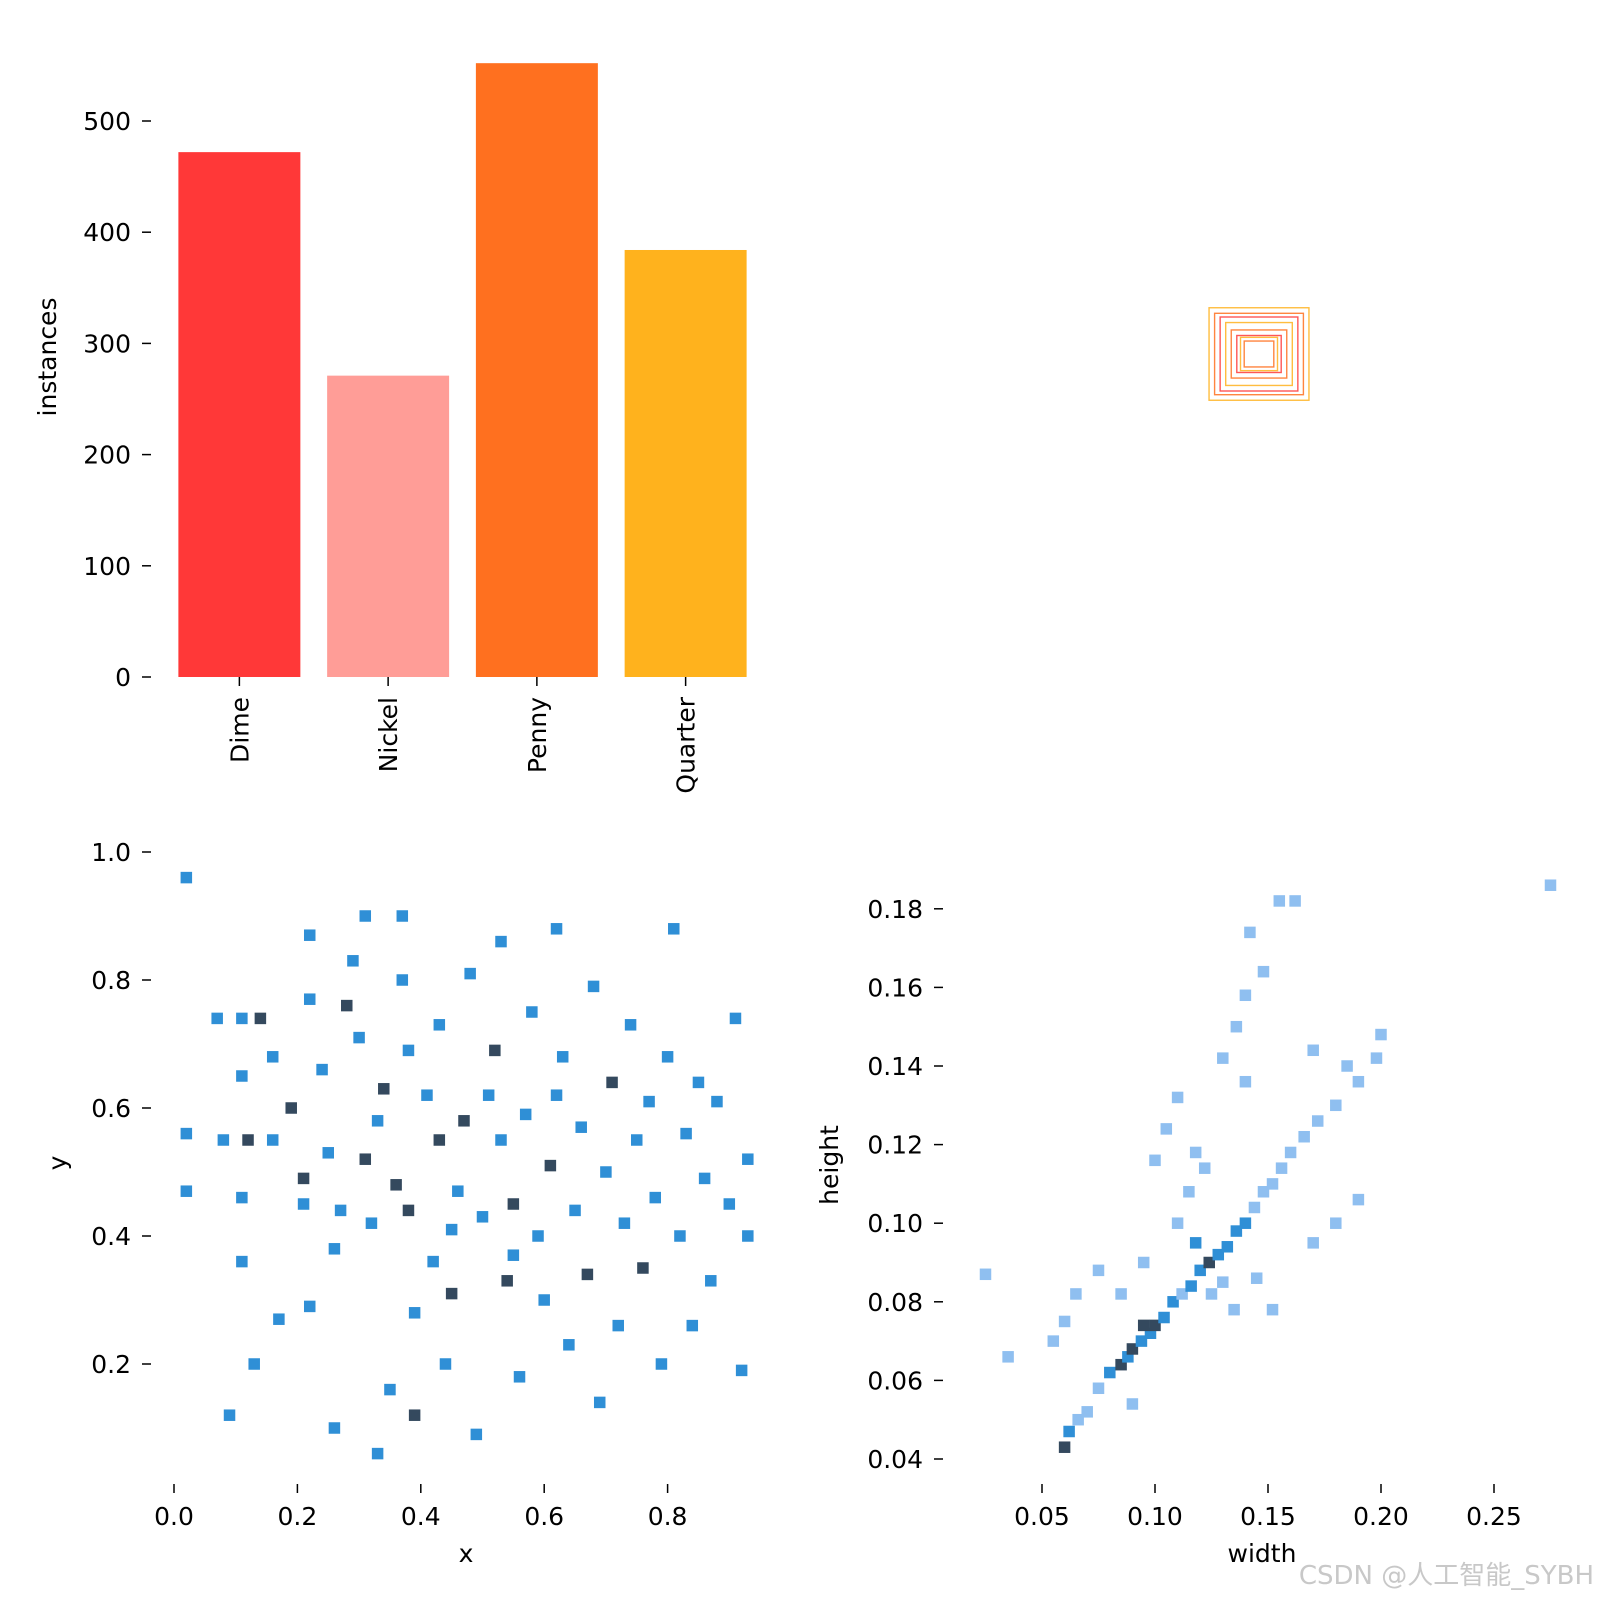  What do you see at coordinates (1268, 1166) in the screenshot?
I see `wh-heatmap-cells` at bounding box center [1268, 1166].